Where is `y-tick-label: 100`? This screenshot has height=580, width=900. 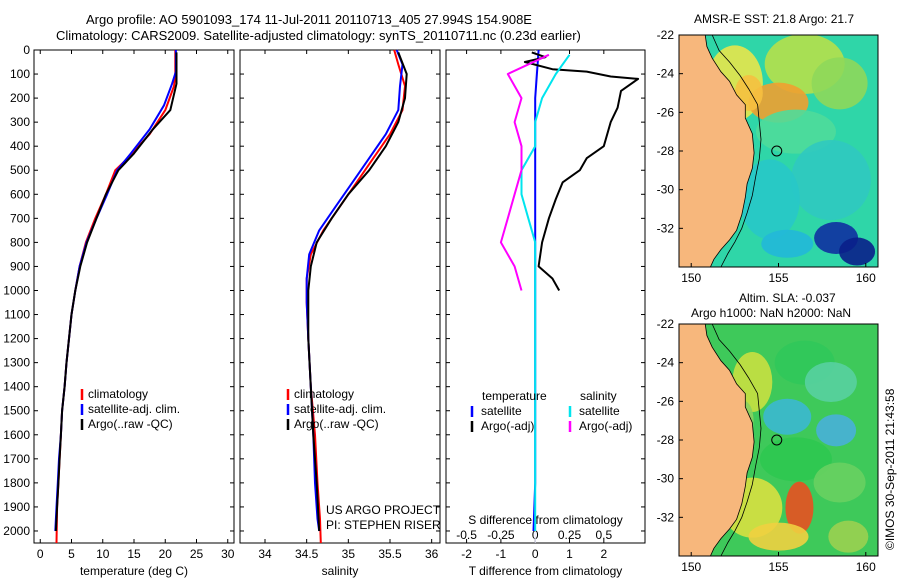
y-tick-label: 100 is located at coordinates (20, 74).